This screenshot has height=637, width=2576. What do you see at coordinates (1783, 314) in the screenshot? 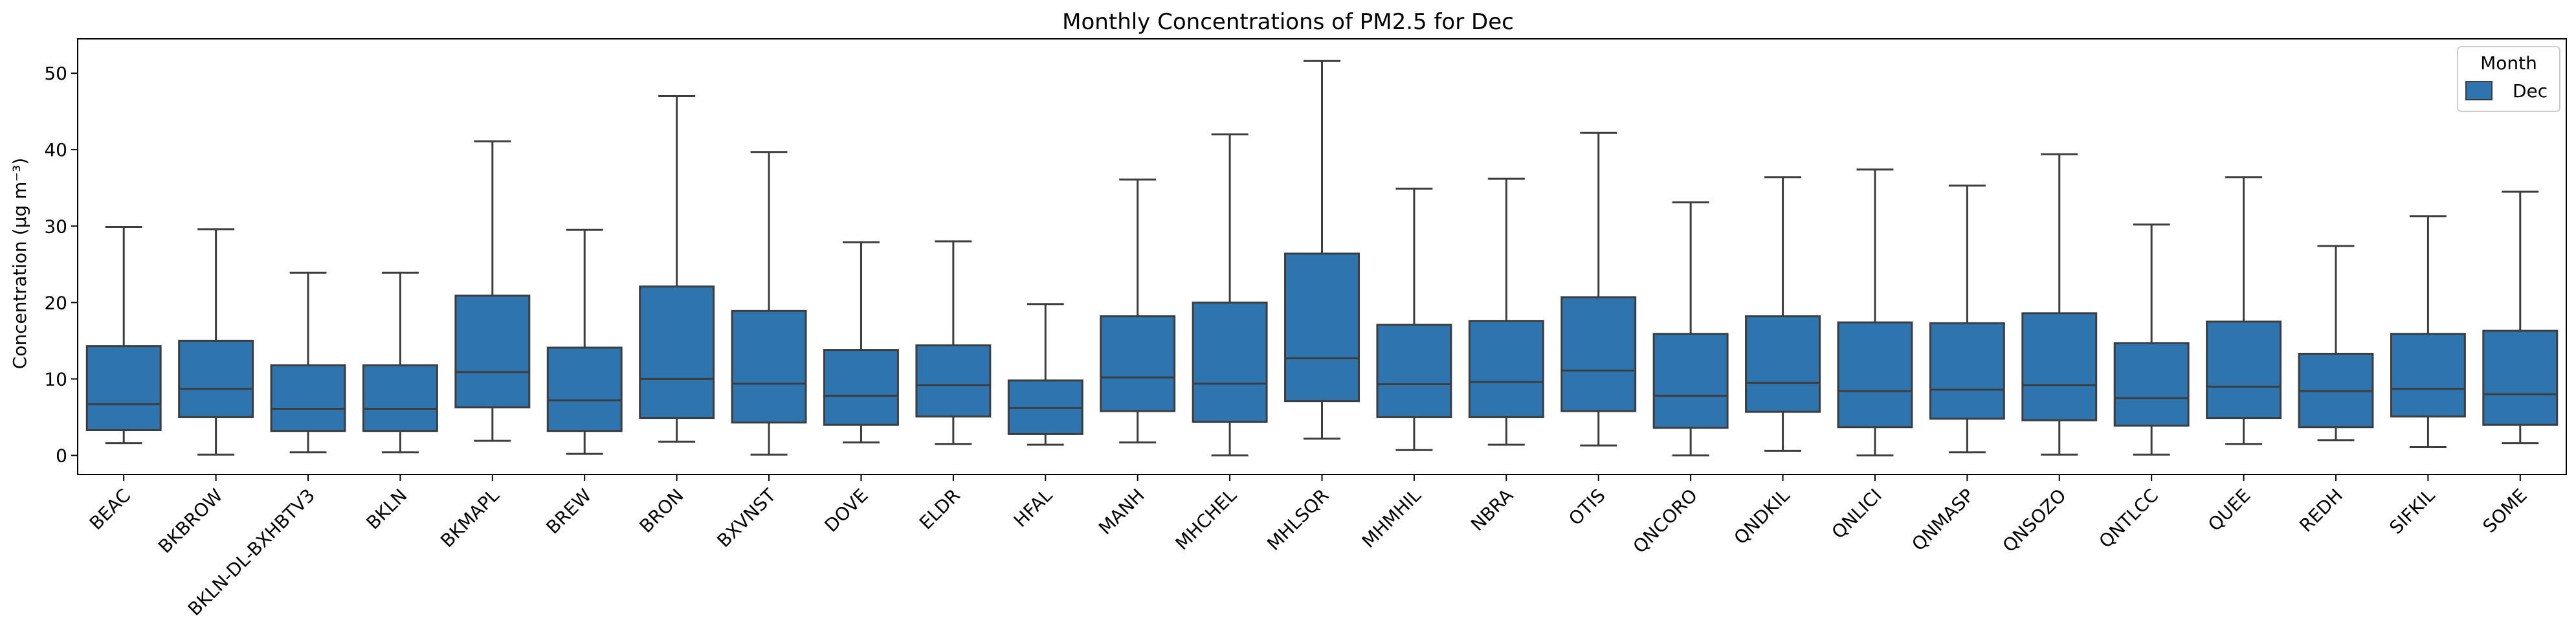
I see `box-qndkil` at bounding box center [1783, 314].